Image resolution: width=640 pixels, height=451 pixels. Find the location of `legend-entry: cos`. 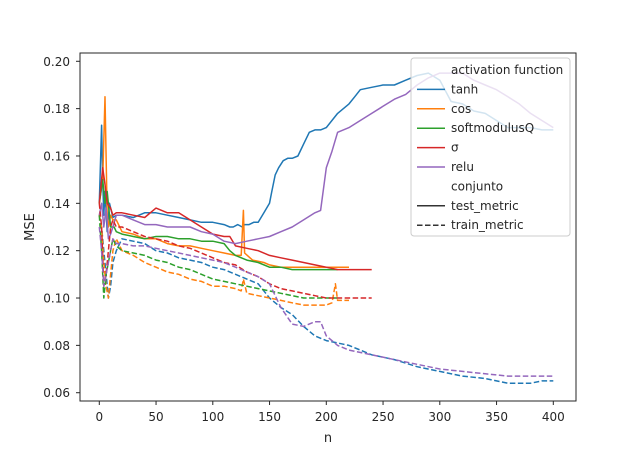

legend-entry: cos is located at coordinates (461, 109).